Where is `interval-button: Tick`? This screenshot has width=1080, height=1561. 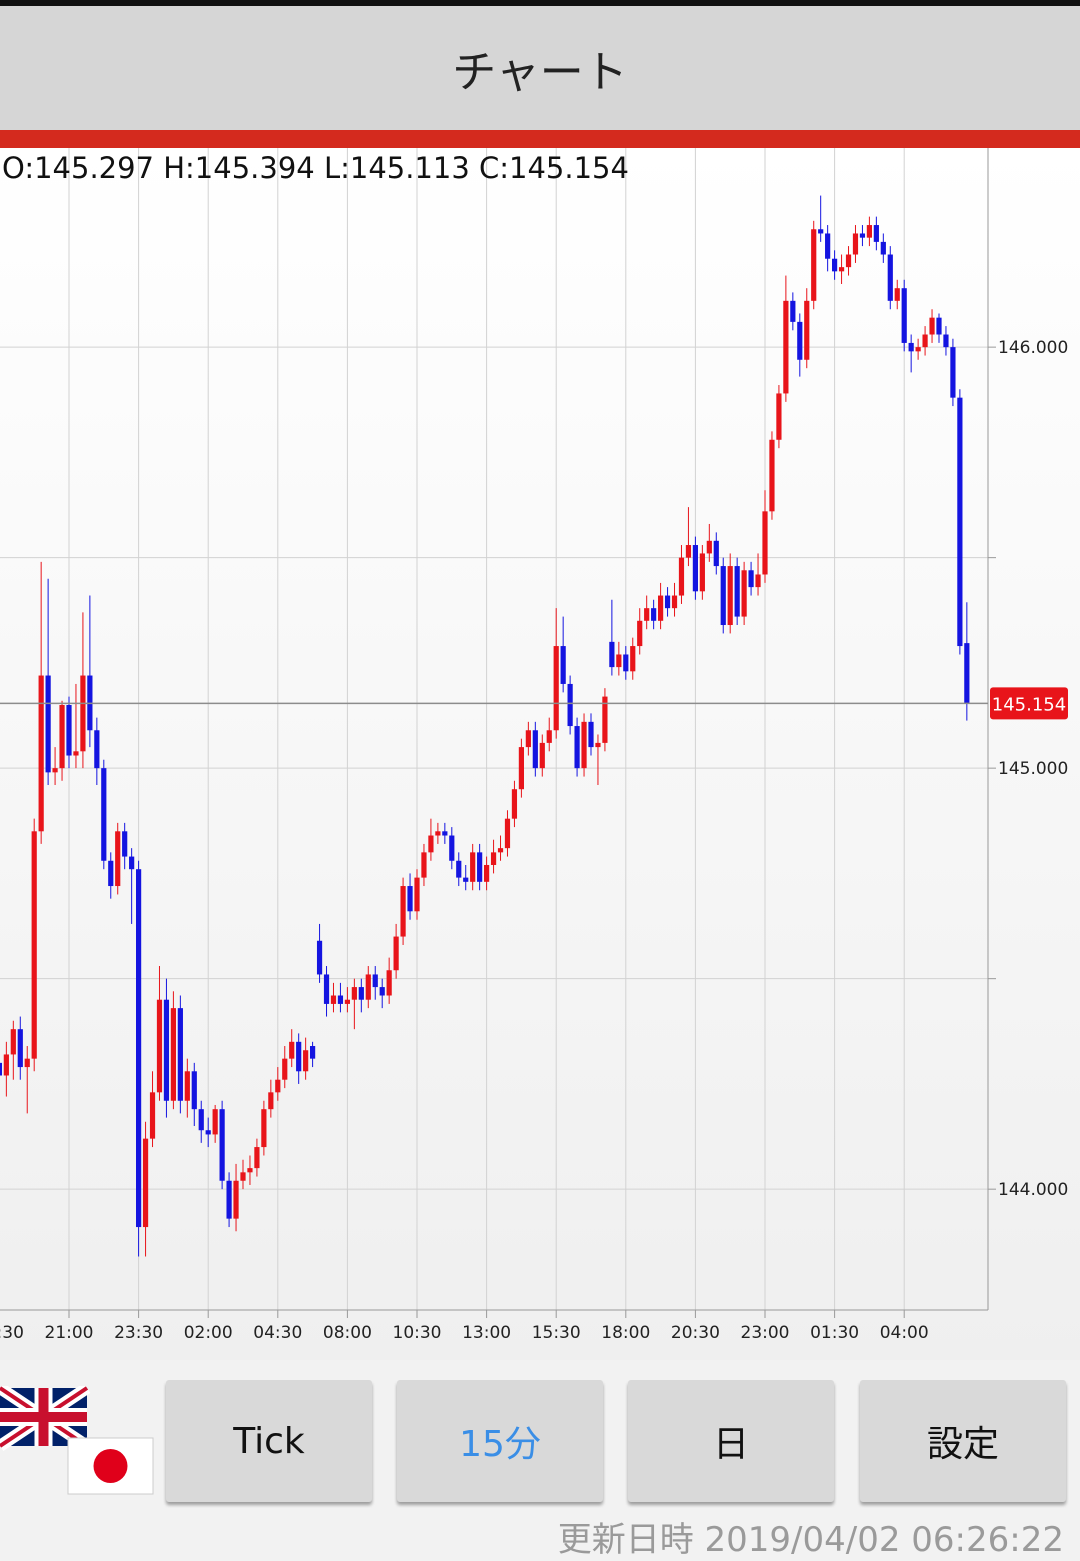
interval-button: Tick is located at coordinates (269, 1441).